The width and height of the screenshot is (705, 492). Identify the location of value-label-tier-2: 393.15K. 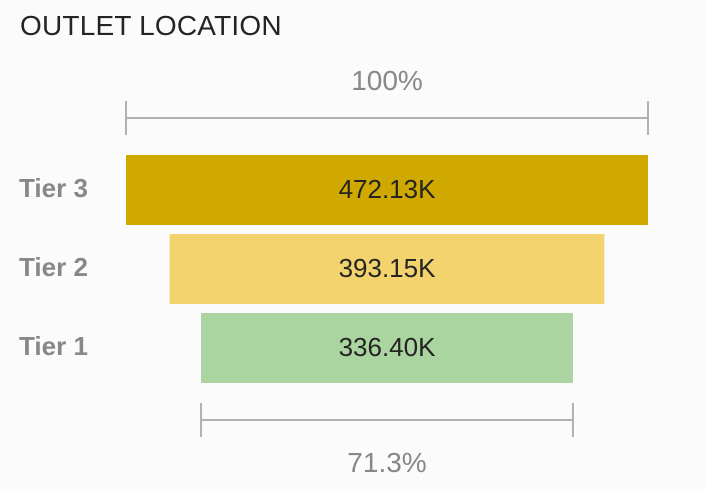
(388, 268).